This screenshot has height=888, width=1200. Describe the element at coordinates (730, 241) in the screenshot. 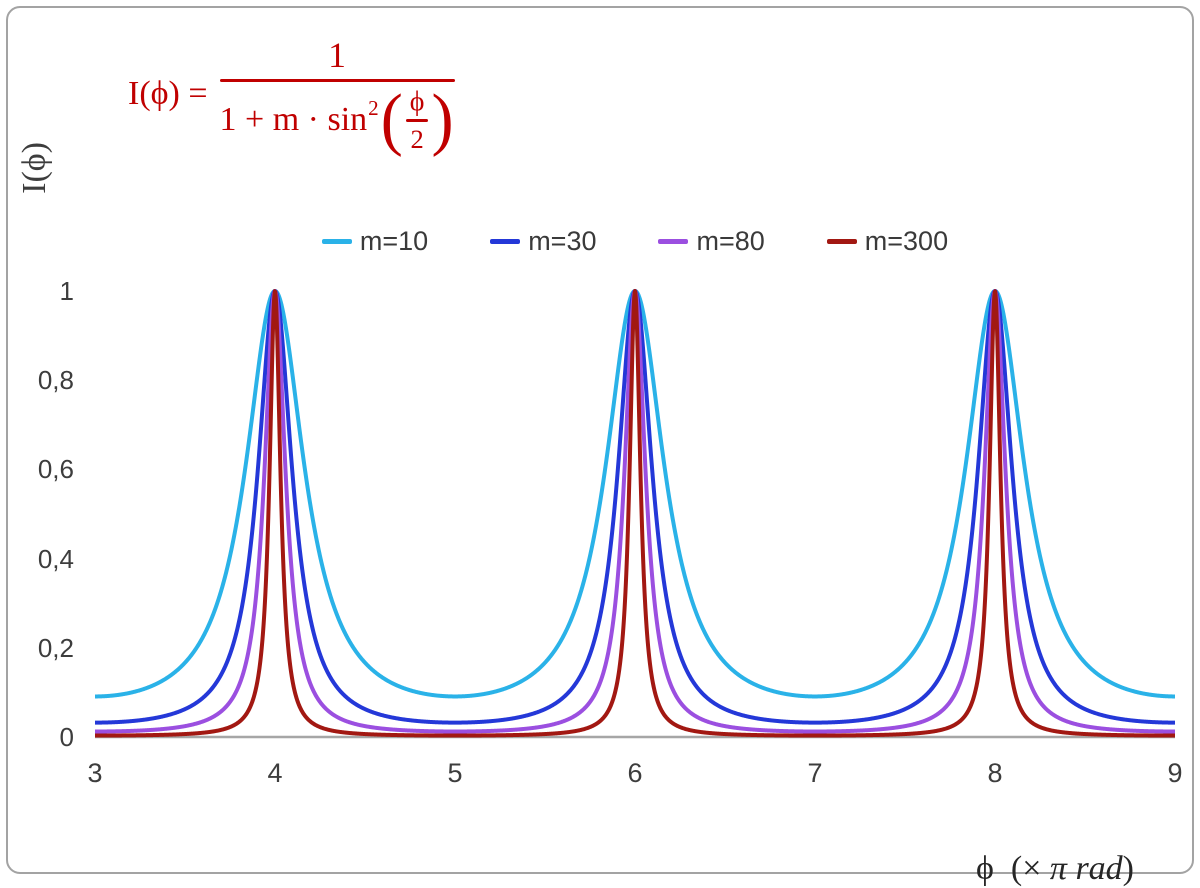

I see `legend-label: m=80` at that location.